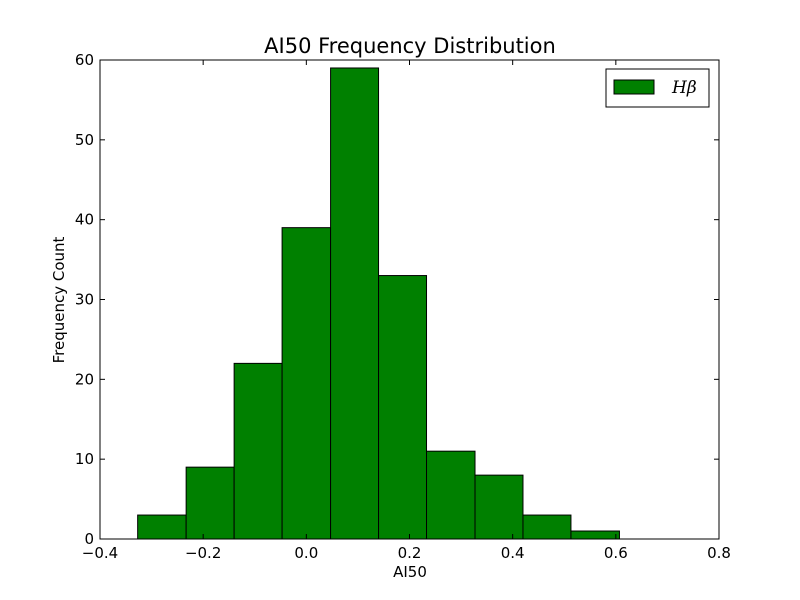 This screenshot has height=600, width=800. Describe the element at coordinates (657, 88) in the screenshot. I see `legend: Hβ` at that location.